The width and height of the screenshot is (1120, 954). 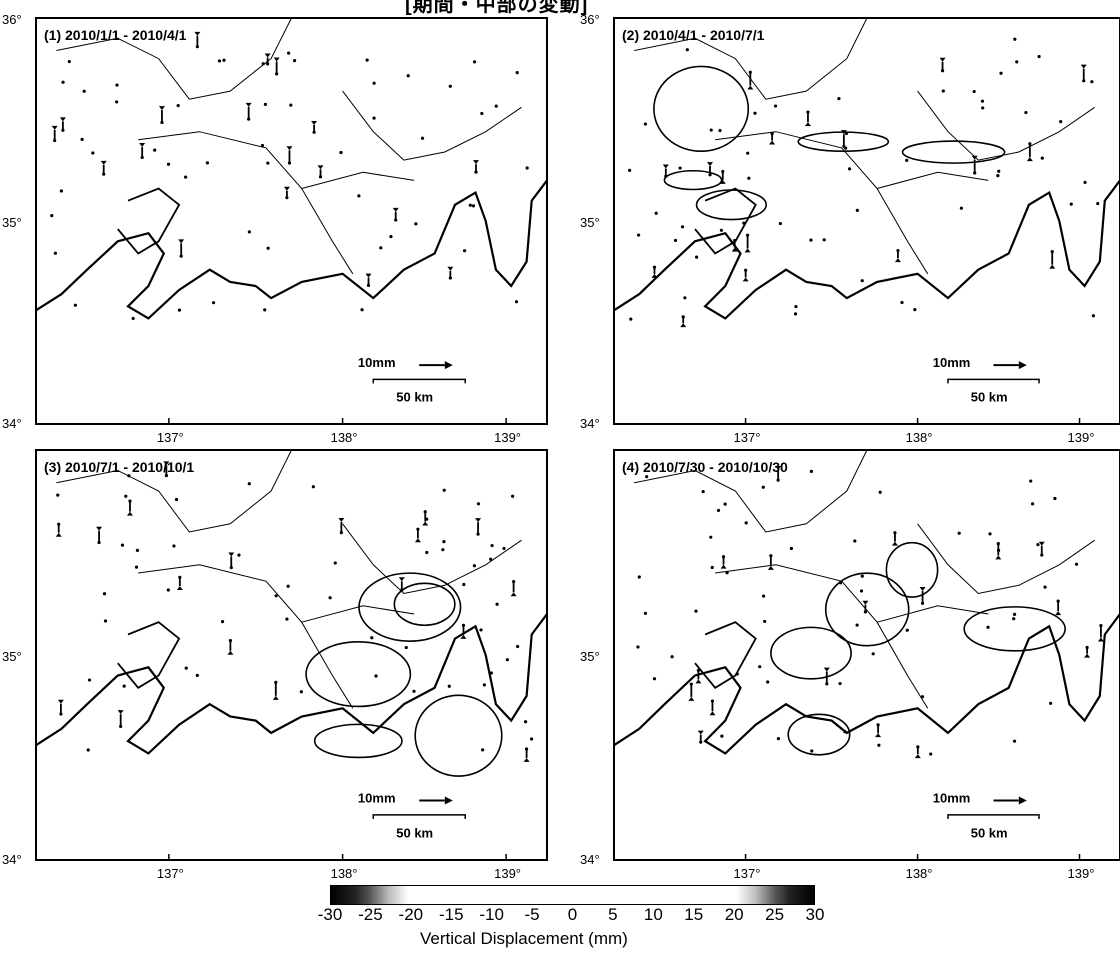 What do you see at coordinates (532, 914) in the screenshot?
I see `colorbar-tick-label: -5` at bounding box center [532, 914].